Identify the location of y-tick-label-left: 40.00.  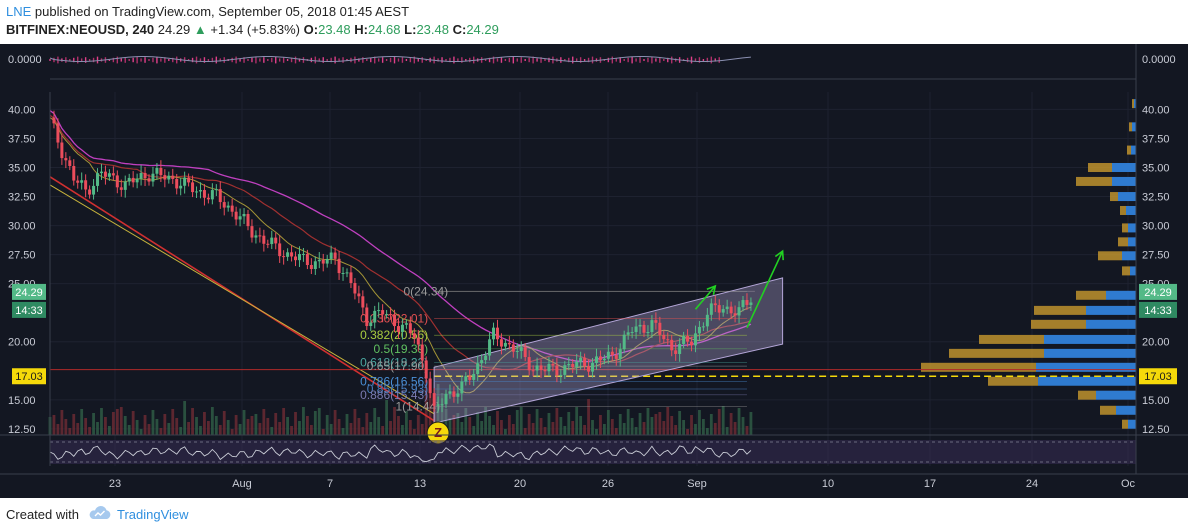
(22, 110).